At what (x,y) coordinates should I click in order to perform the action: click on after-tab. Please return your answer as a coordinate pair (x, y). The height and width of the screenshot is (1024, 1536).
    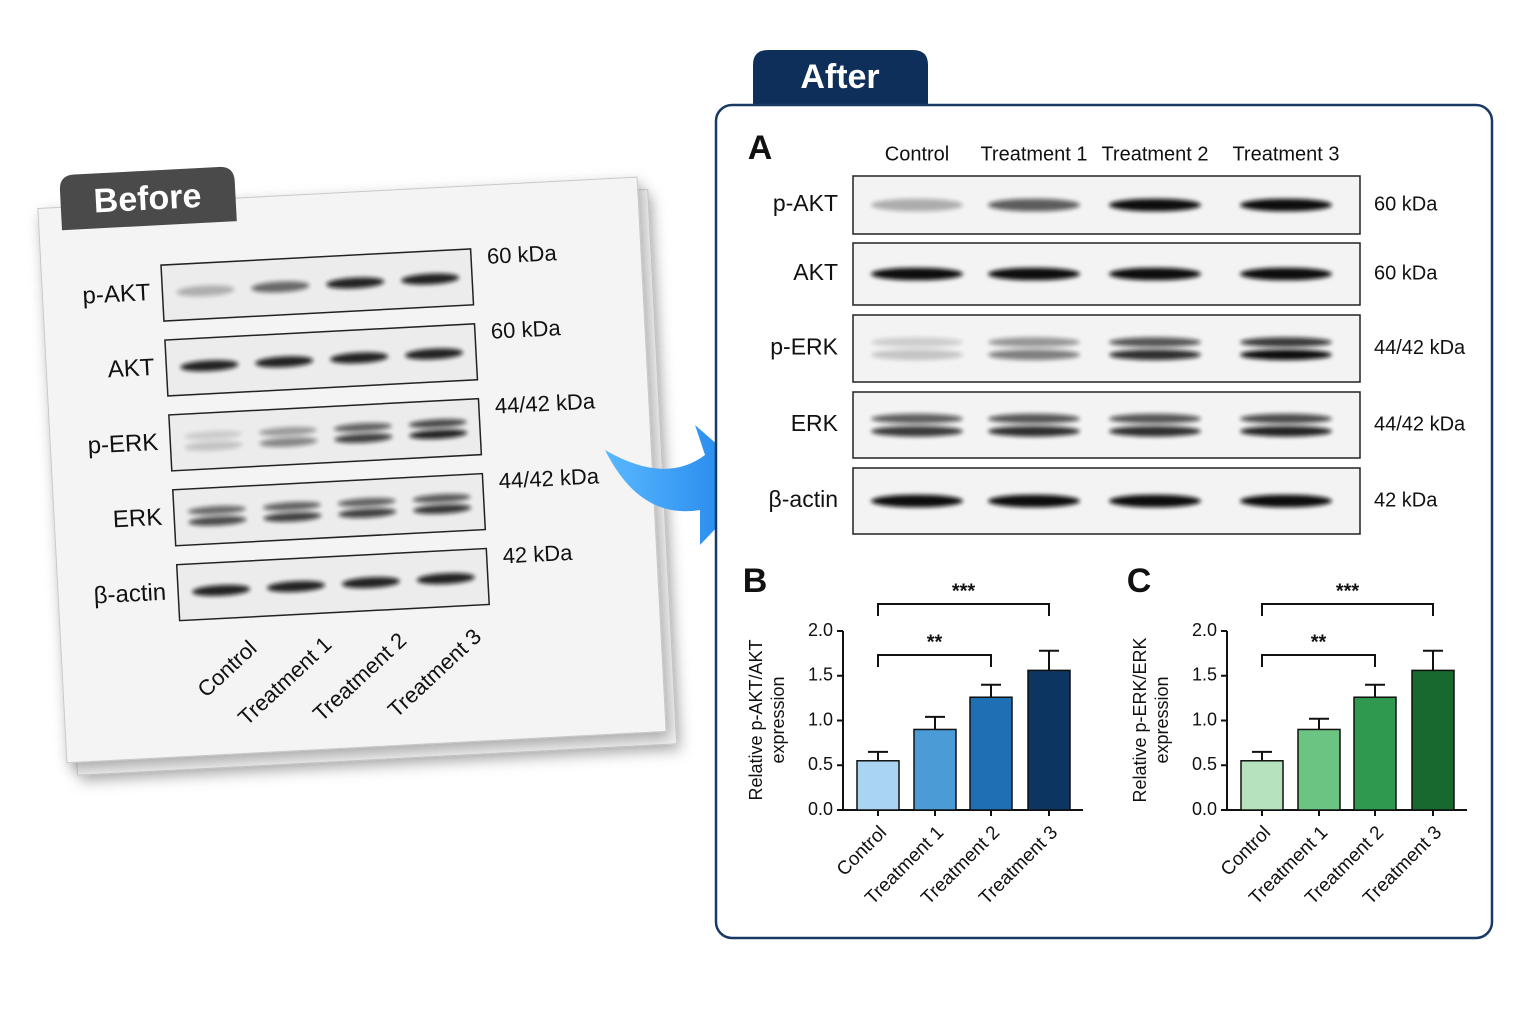
    Looking at the image, I should click on (840, 77).